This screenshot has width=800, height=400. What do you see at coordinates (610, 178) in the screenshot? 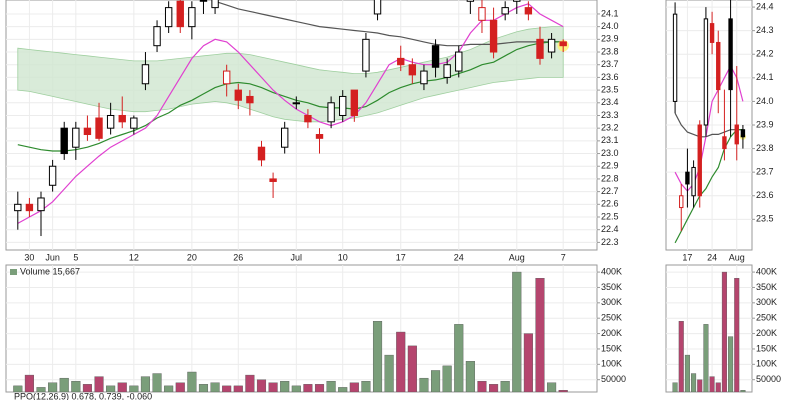
I see `y-tick-label: 22.8` at bounding box center [610, 178].